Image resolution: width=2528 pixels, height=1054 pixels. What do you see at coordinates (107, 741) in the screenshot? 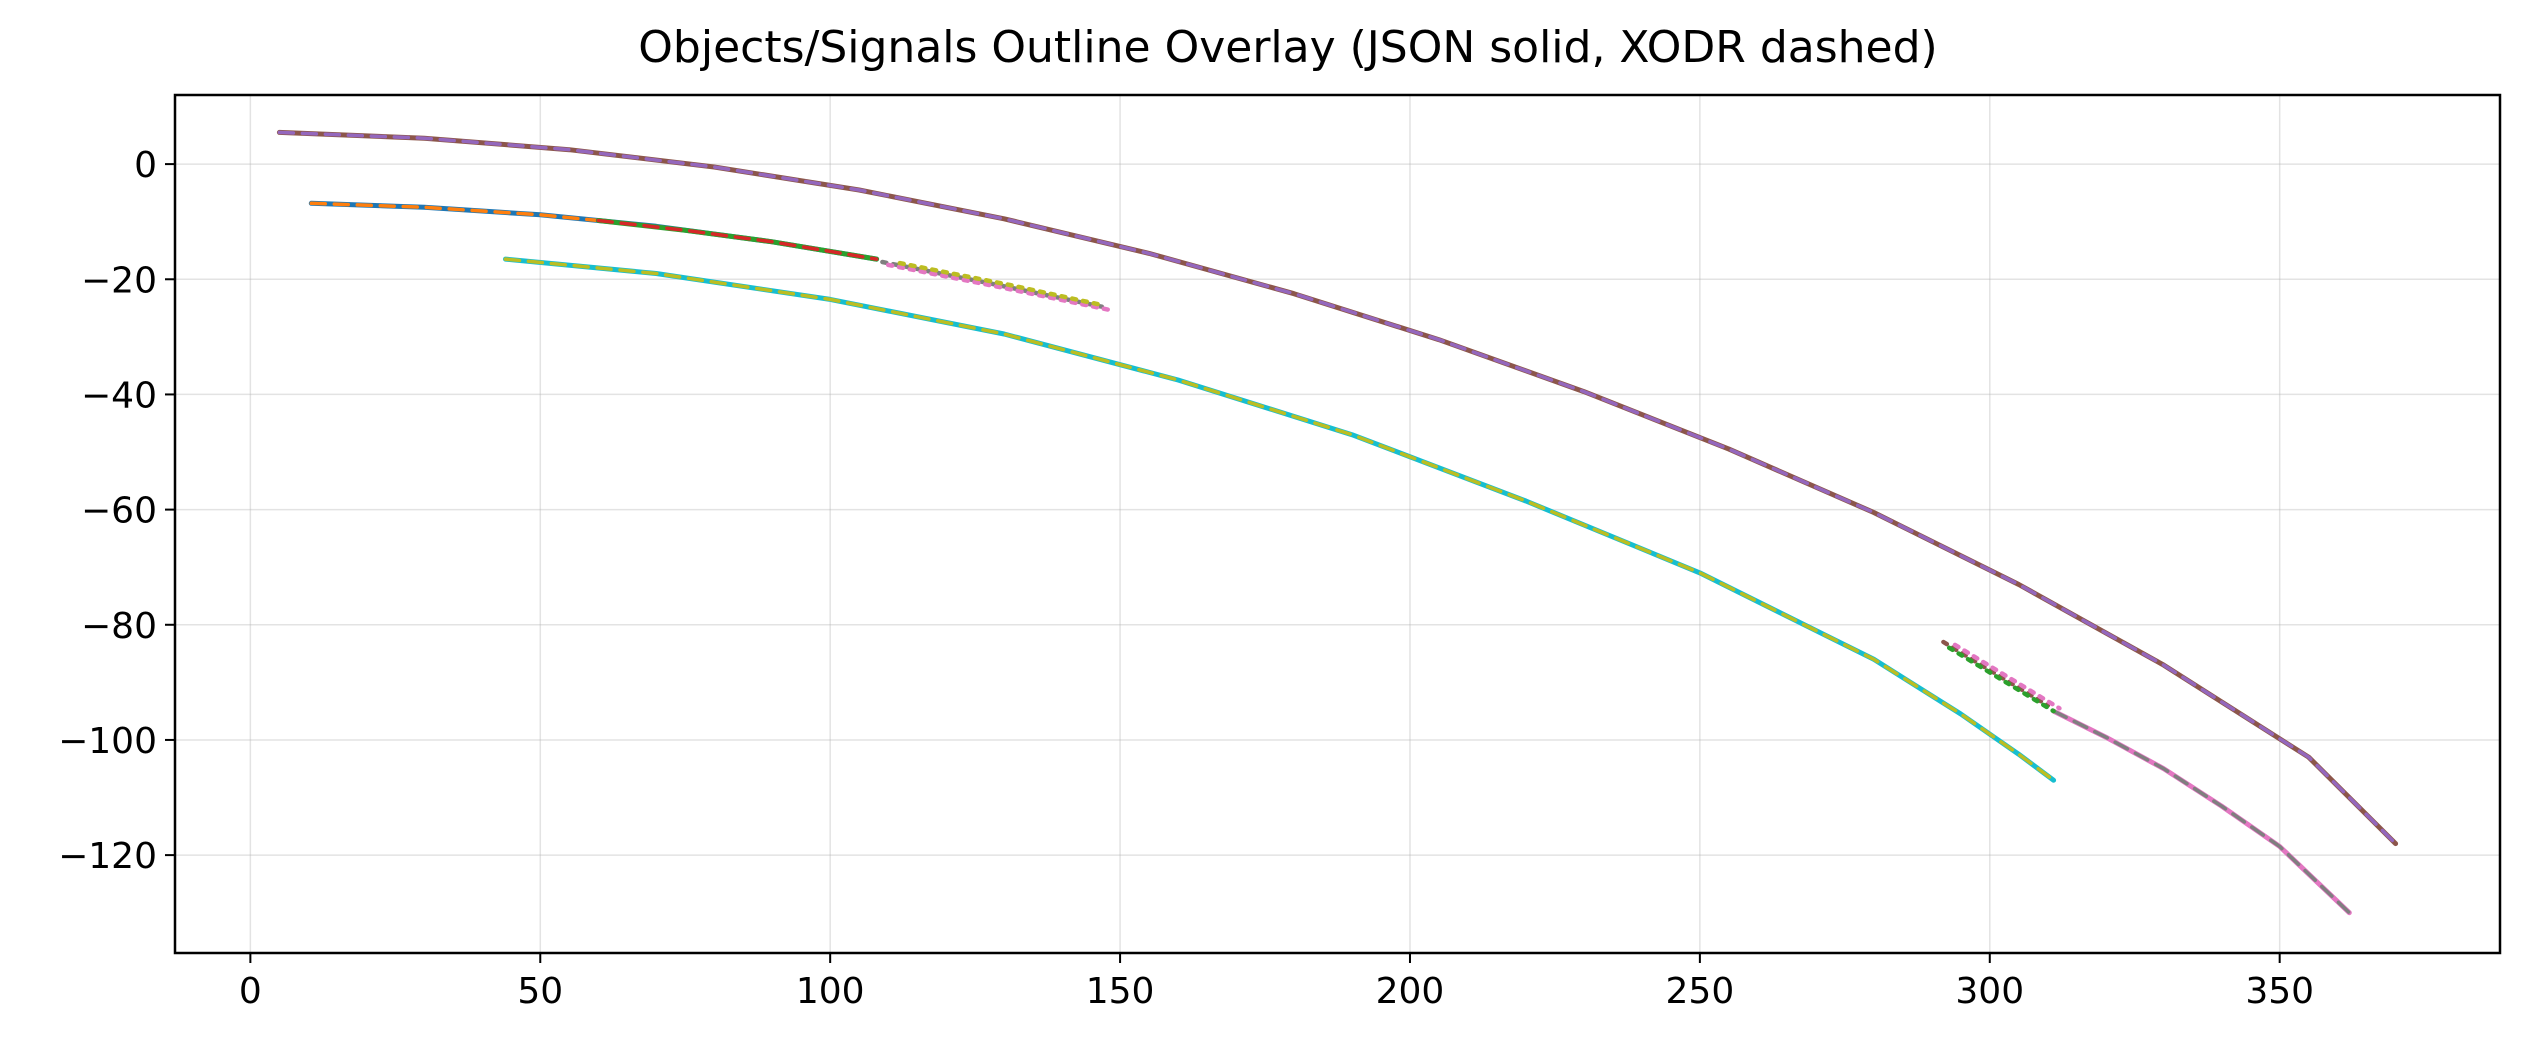
I see `y-tick-label: −100` at bounding box center [107, 741].